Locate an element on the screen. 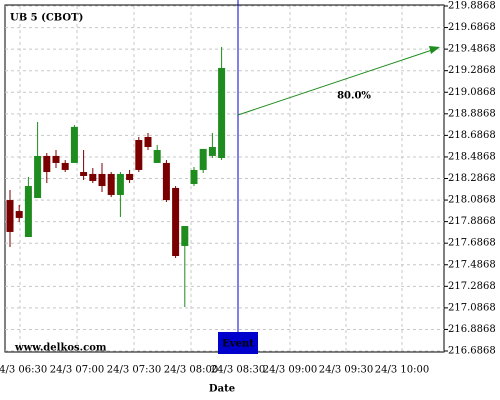 This screenshot has width=500, height=400. y-tick-label: 218.4868 is located at coordinates (472, 156).